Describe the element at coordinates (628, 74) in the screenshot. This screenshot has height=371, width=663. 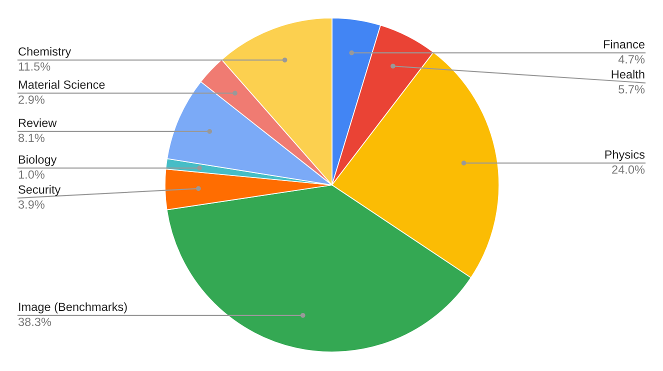
I see `slice-label: Health` at that location.